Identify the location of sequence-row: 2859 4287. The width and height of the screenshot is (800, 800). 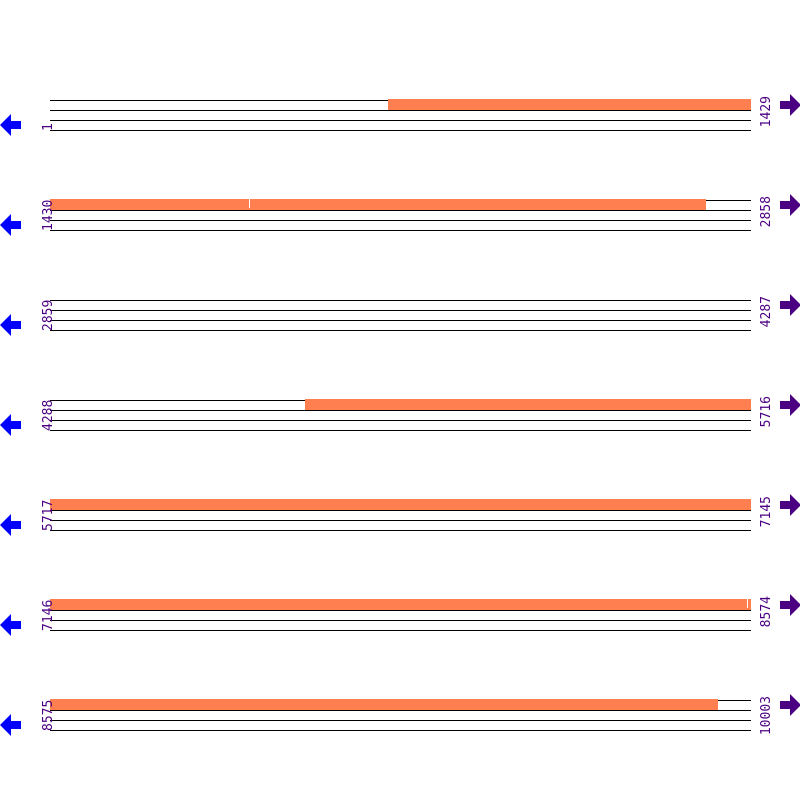
(400, 327).